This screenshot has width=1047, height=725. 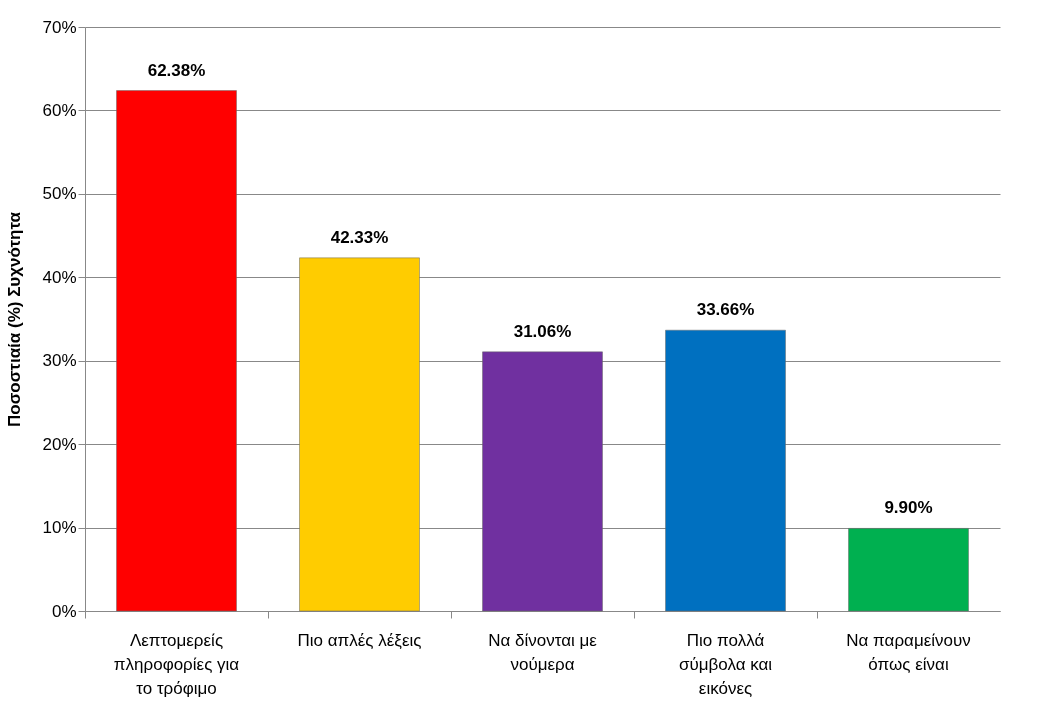 What do you see at coordinates (64, 611) in the screenshot?
I see `y-tick-label: 0%` at bounding box center [64, 611].